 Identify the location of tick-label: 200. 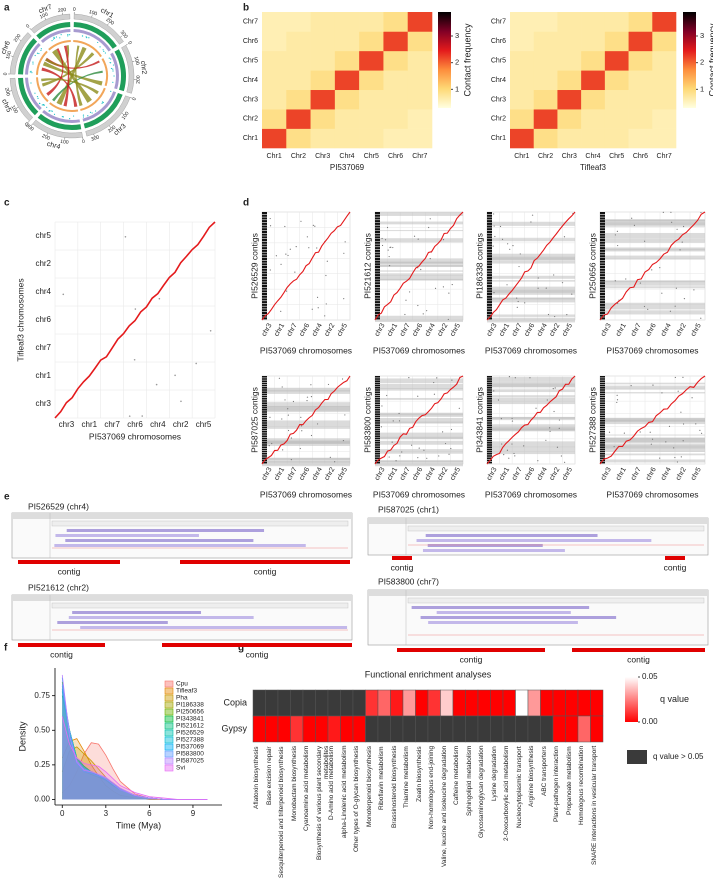
(112, 129).